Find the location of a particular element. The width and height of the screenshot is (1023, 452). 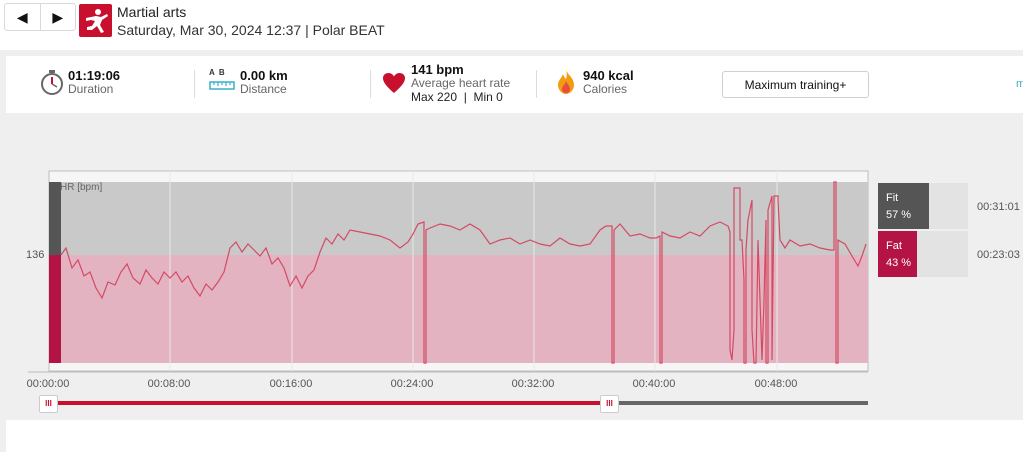

x-tick-label: 00:32:00 is located at coordinates (533, 384).